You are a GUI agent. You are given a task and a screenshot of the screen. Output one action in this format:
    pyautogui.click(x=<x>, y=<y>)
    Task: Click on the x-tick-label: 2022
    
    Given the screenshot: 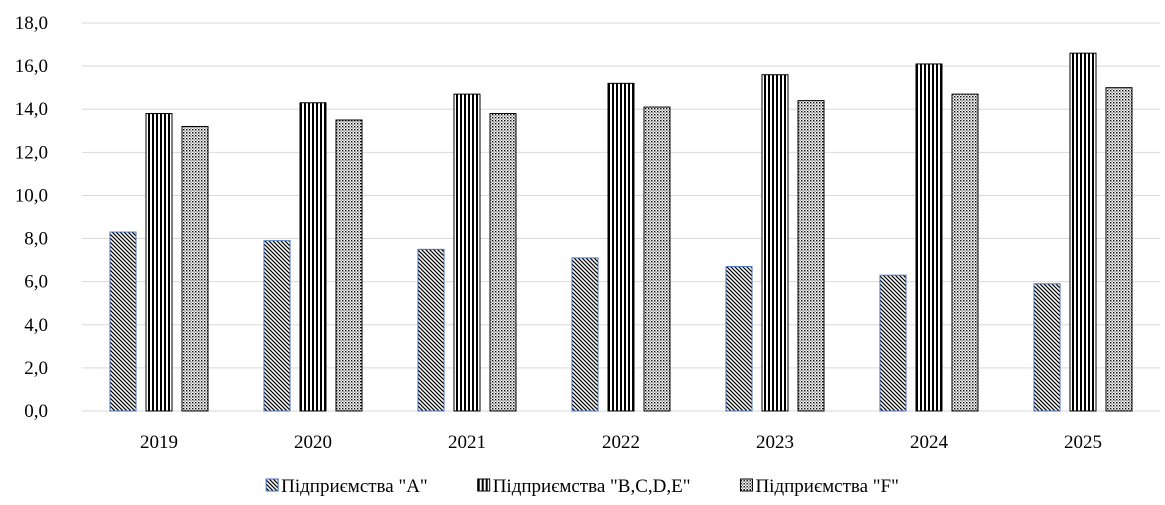 What is the action you would take?
    pyautogui.click(x=621, y=442)
    